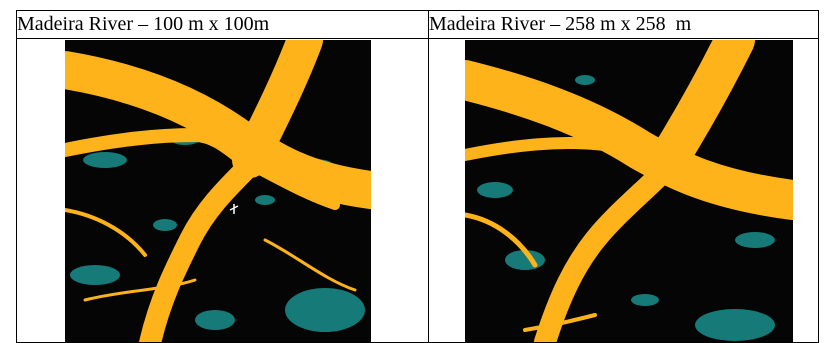 This screenshot has height=343, width=831. What do you see at coordinates (623, 24) in the screenshot?
I see `right-heading: Madeira River – 258 m x 258 m` at bounding box center [623, 24].